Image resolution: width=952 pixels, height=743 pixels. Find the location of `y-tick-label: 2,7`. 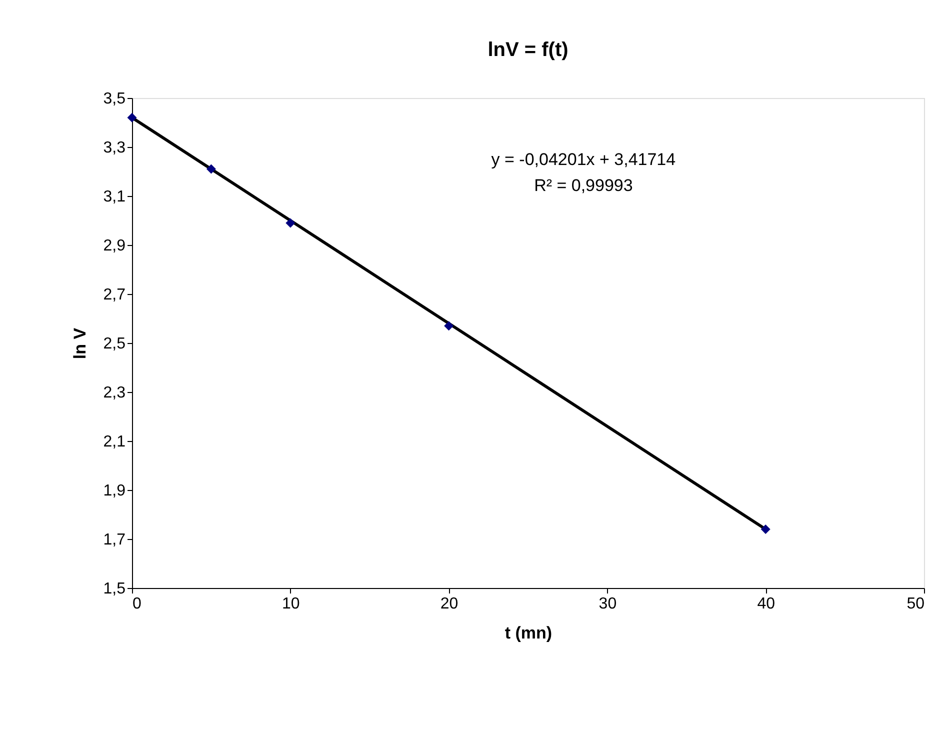

y-tick-label: 2,7 is located at coordinates (114, 295).